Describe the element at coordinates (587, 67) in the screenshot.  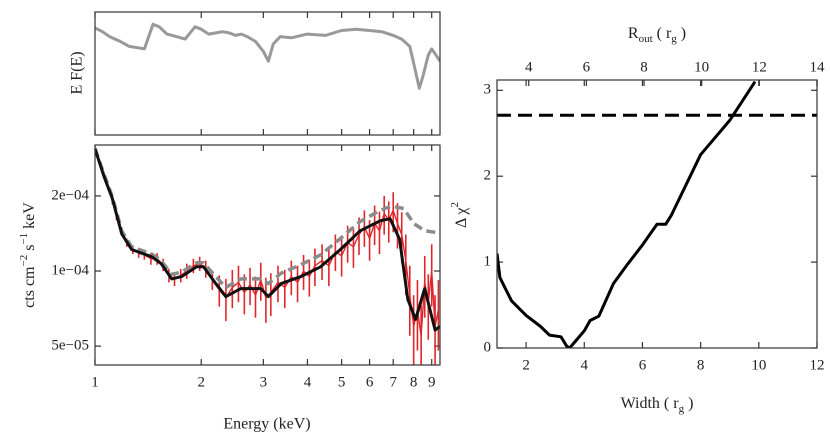
I see `x2-tick-label: 6` at that location.